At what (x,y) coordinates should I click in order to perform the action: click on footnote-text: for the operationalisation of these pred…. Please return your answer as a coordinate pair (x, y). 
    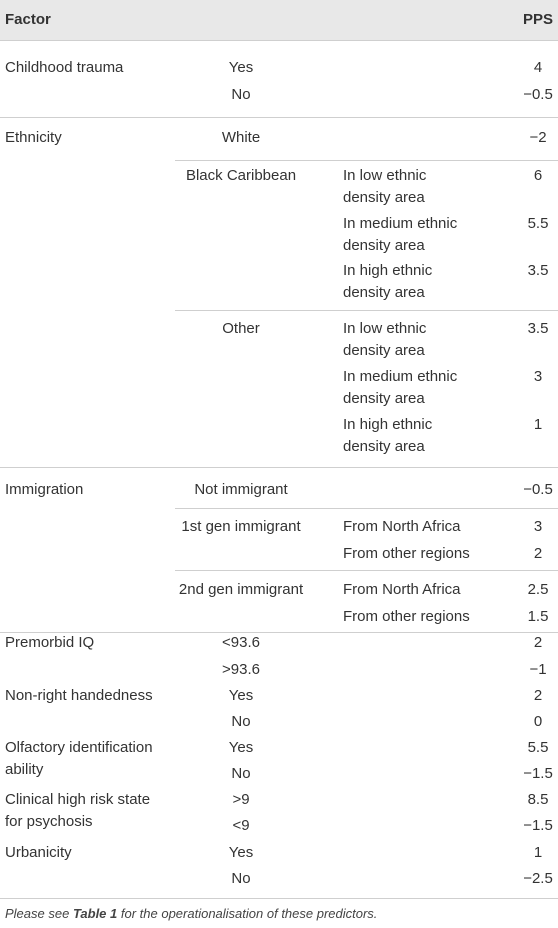
    Looking at the image, I should click on (247, 913).